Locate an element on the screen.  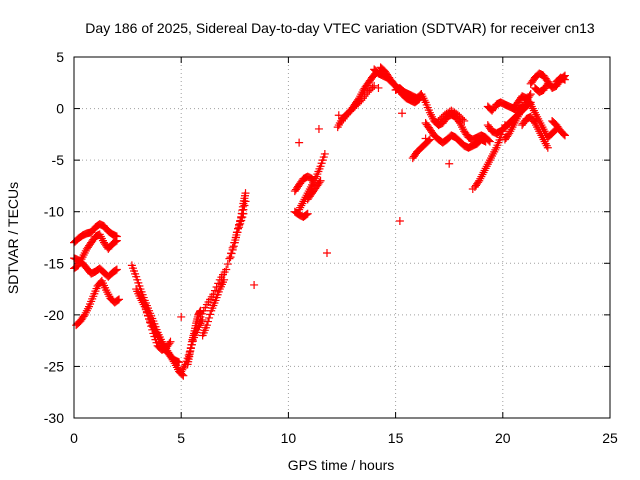
data-point-track-e is located at coordinates (183, 375).